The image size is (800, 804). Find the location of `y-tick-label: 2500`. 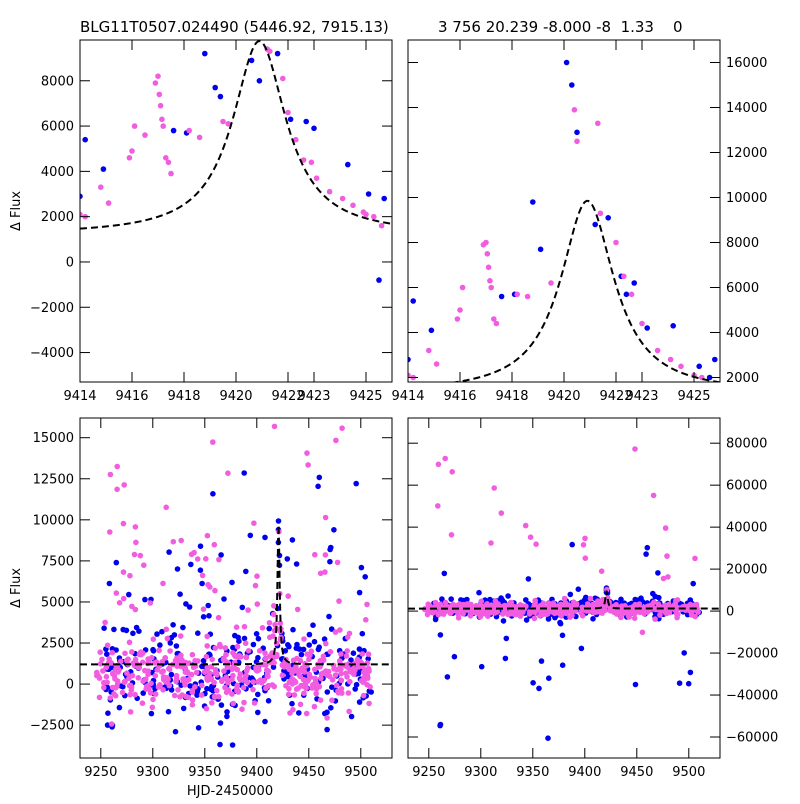

y-tick-label: 2500 is located at coordinates (57, 644).